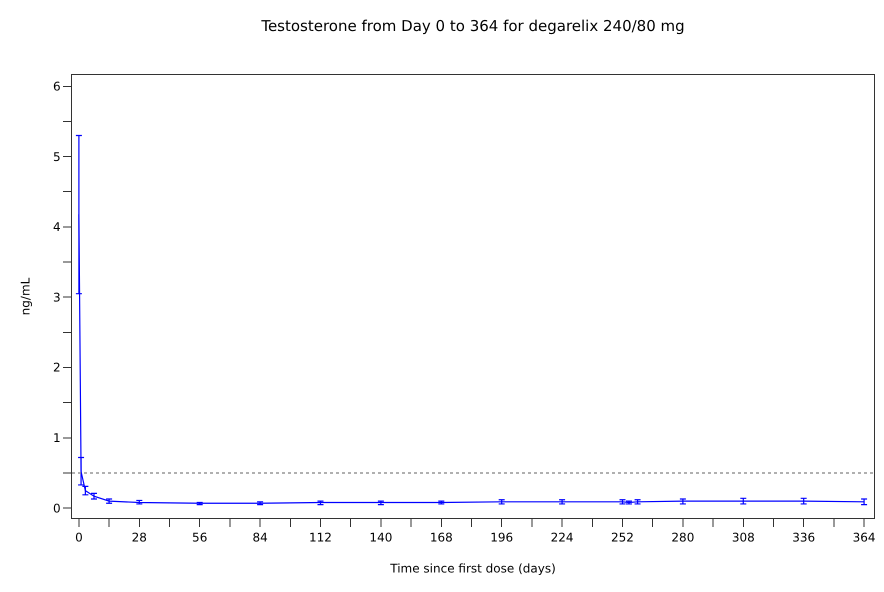  Describe the element at coordinates (441, 537) in the screenshot. I see `x-tick-label: 168` at that location.